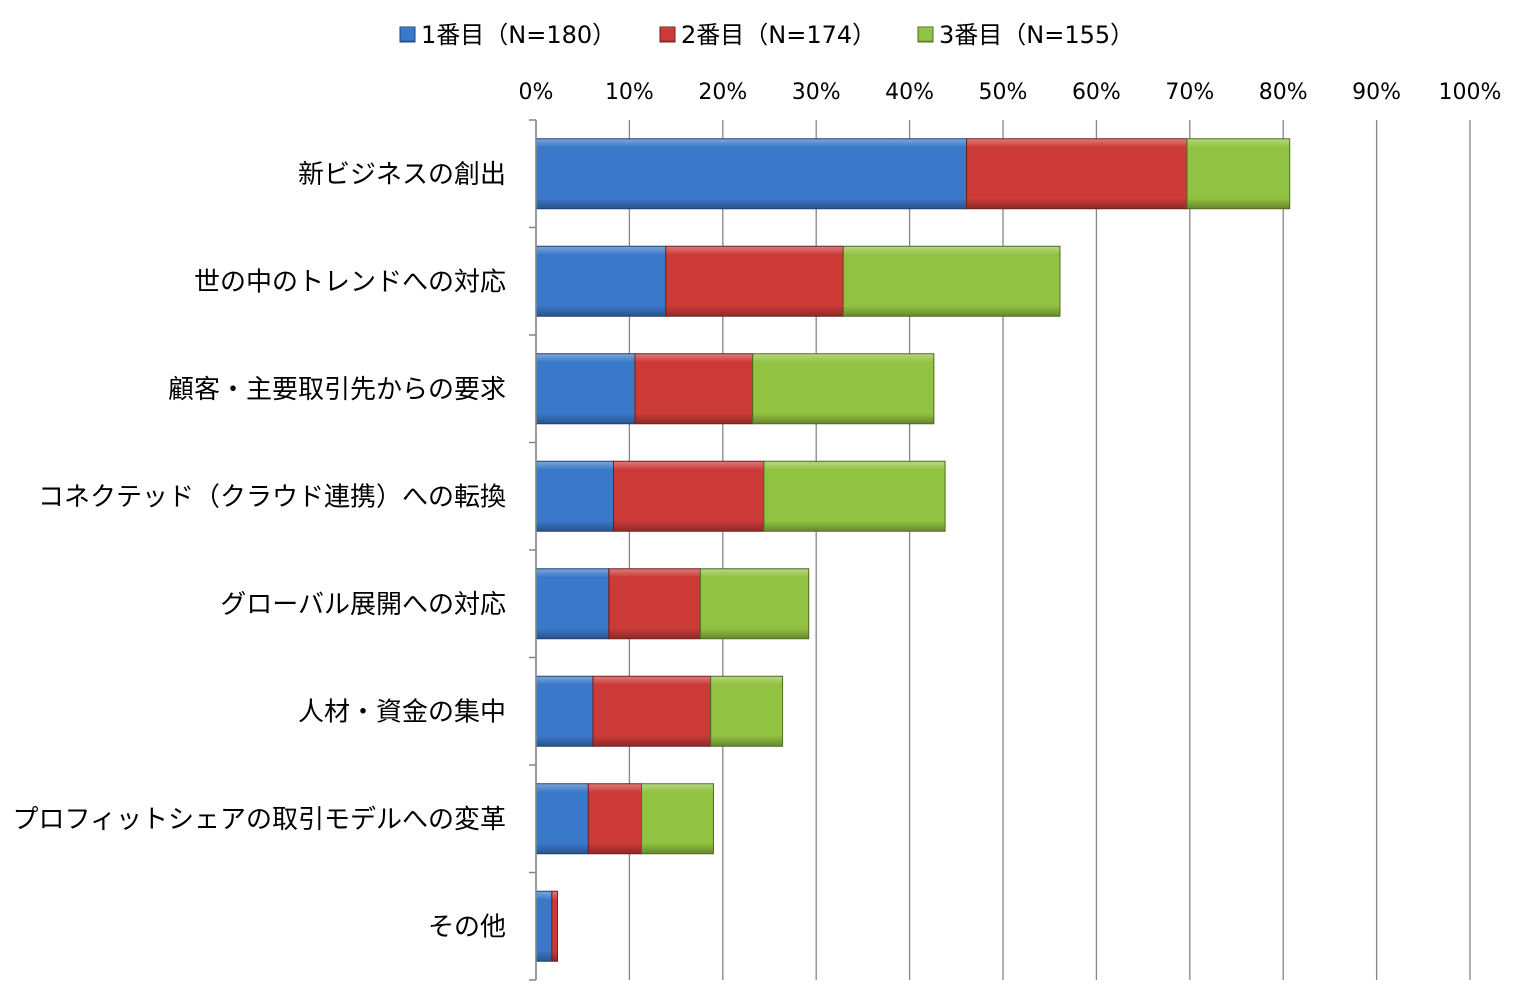  Describe the element at coordinates (536, 92) in the screenshot. I see `x-tick-label: 0%` at that location.